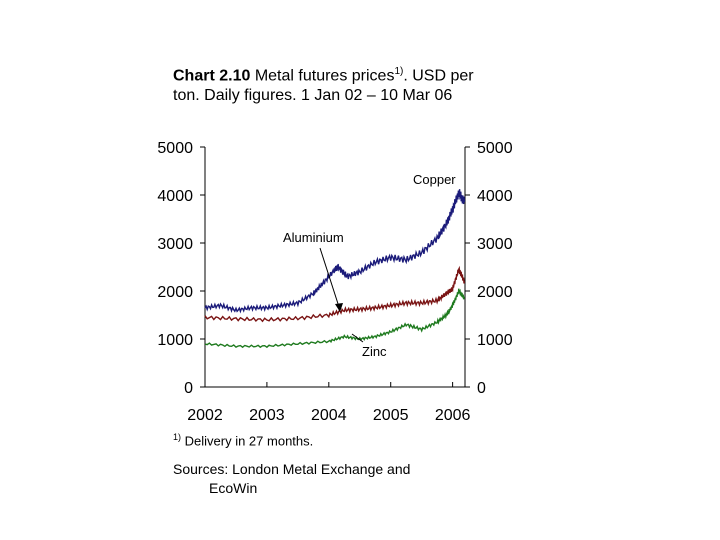  Describe the element at coordinates (399, 71) in the screenshot. I see `chart-title-superscript: 1)` at that location.